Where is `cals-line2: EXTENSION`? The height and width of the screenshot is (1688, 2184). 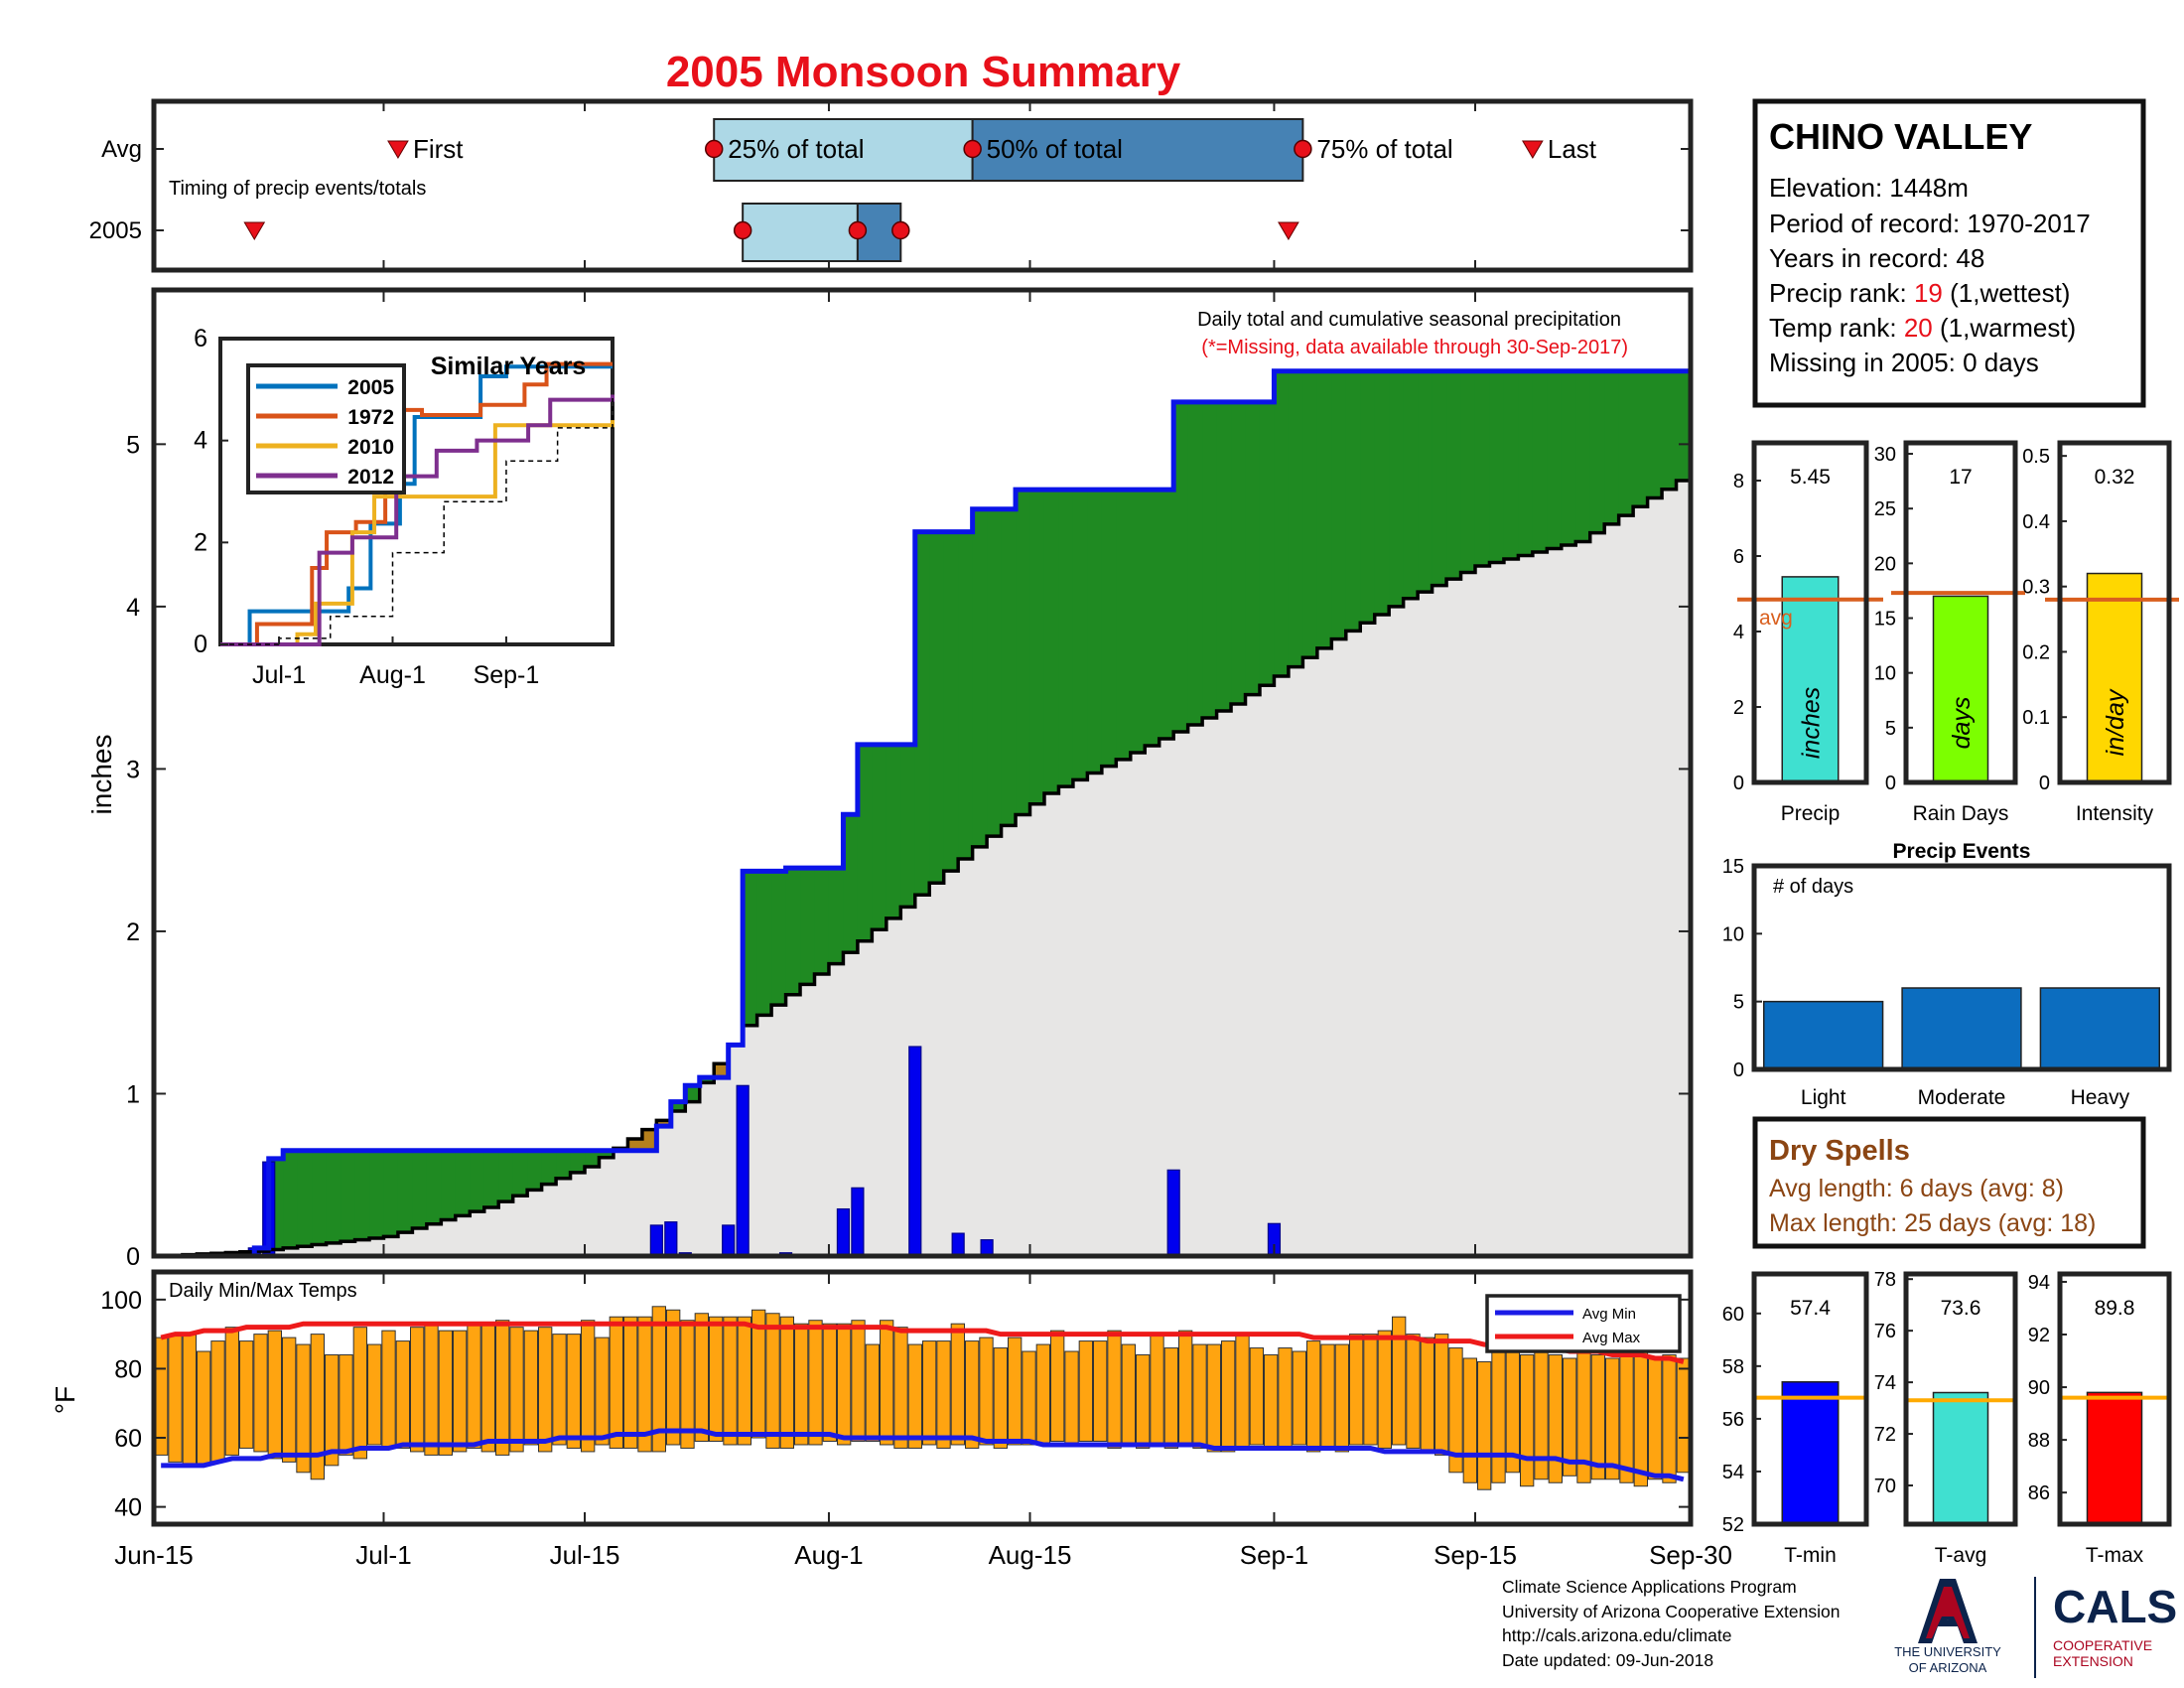 cals-line2: EXTENSION is located at coordinates (2093, 1661).